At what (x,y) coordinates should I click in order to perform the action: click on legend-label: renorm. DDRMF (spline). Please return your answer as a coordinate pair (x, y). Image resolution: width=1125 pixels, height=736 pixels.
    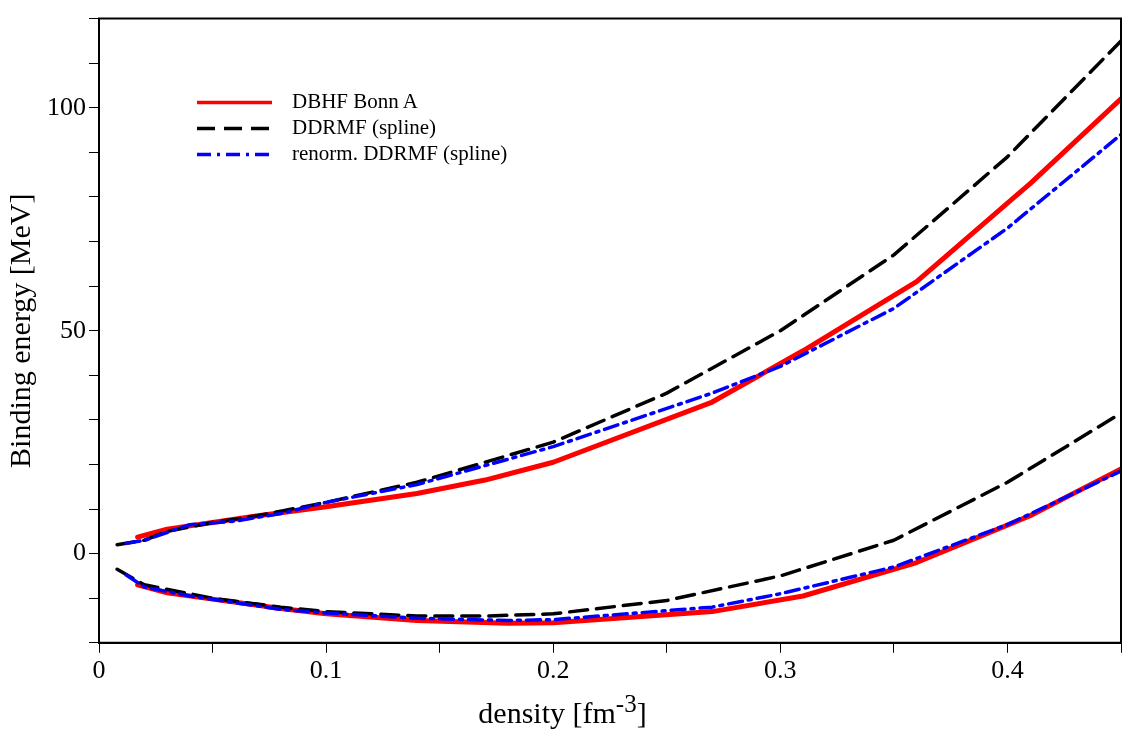
    Looking at the image, I should click on (400, 153).